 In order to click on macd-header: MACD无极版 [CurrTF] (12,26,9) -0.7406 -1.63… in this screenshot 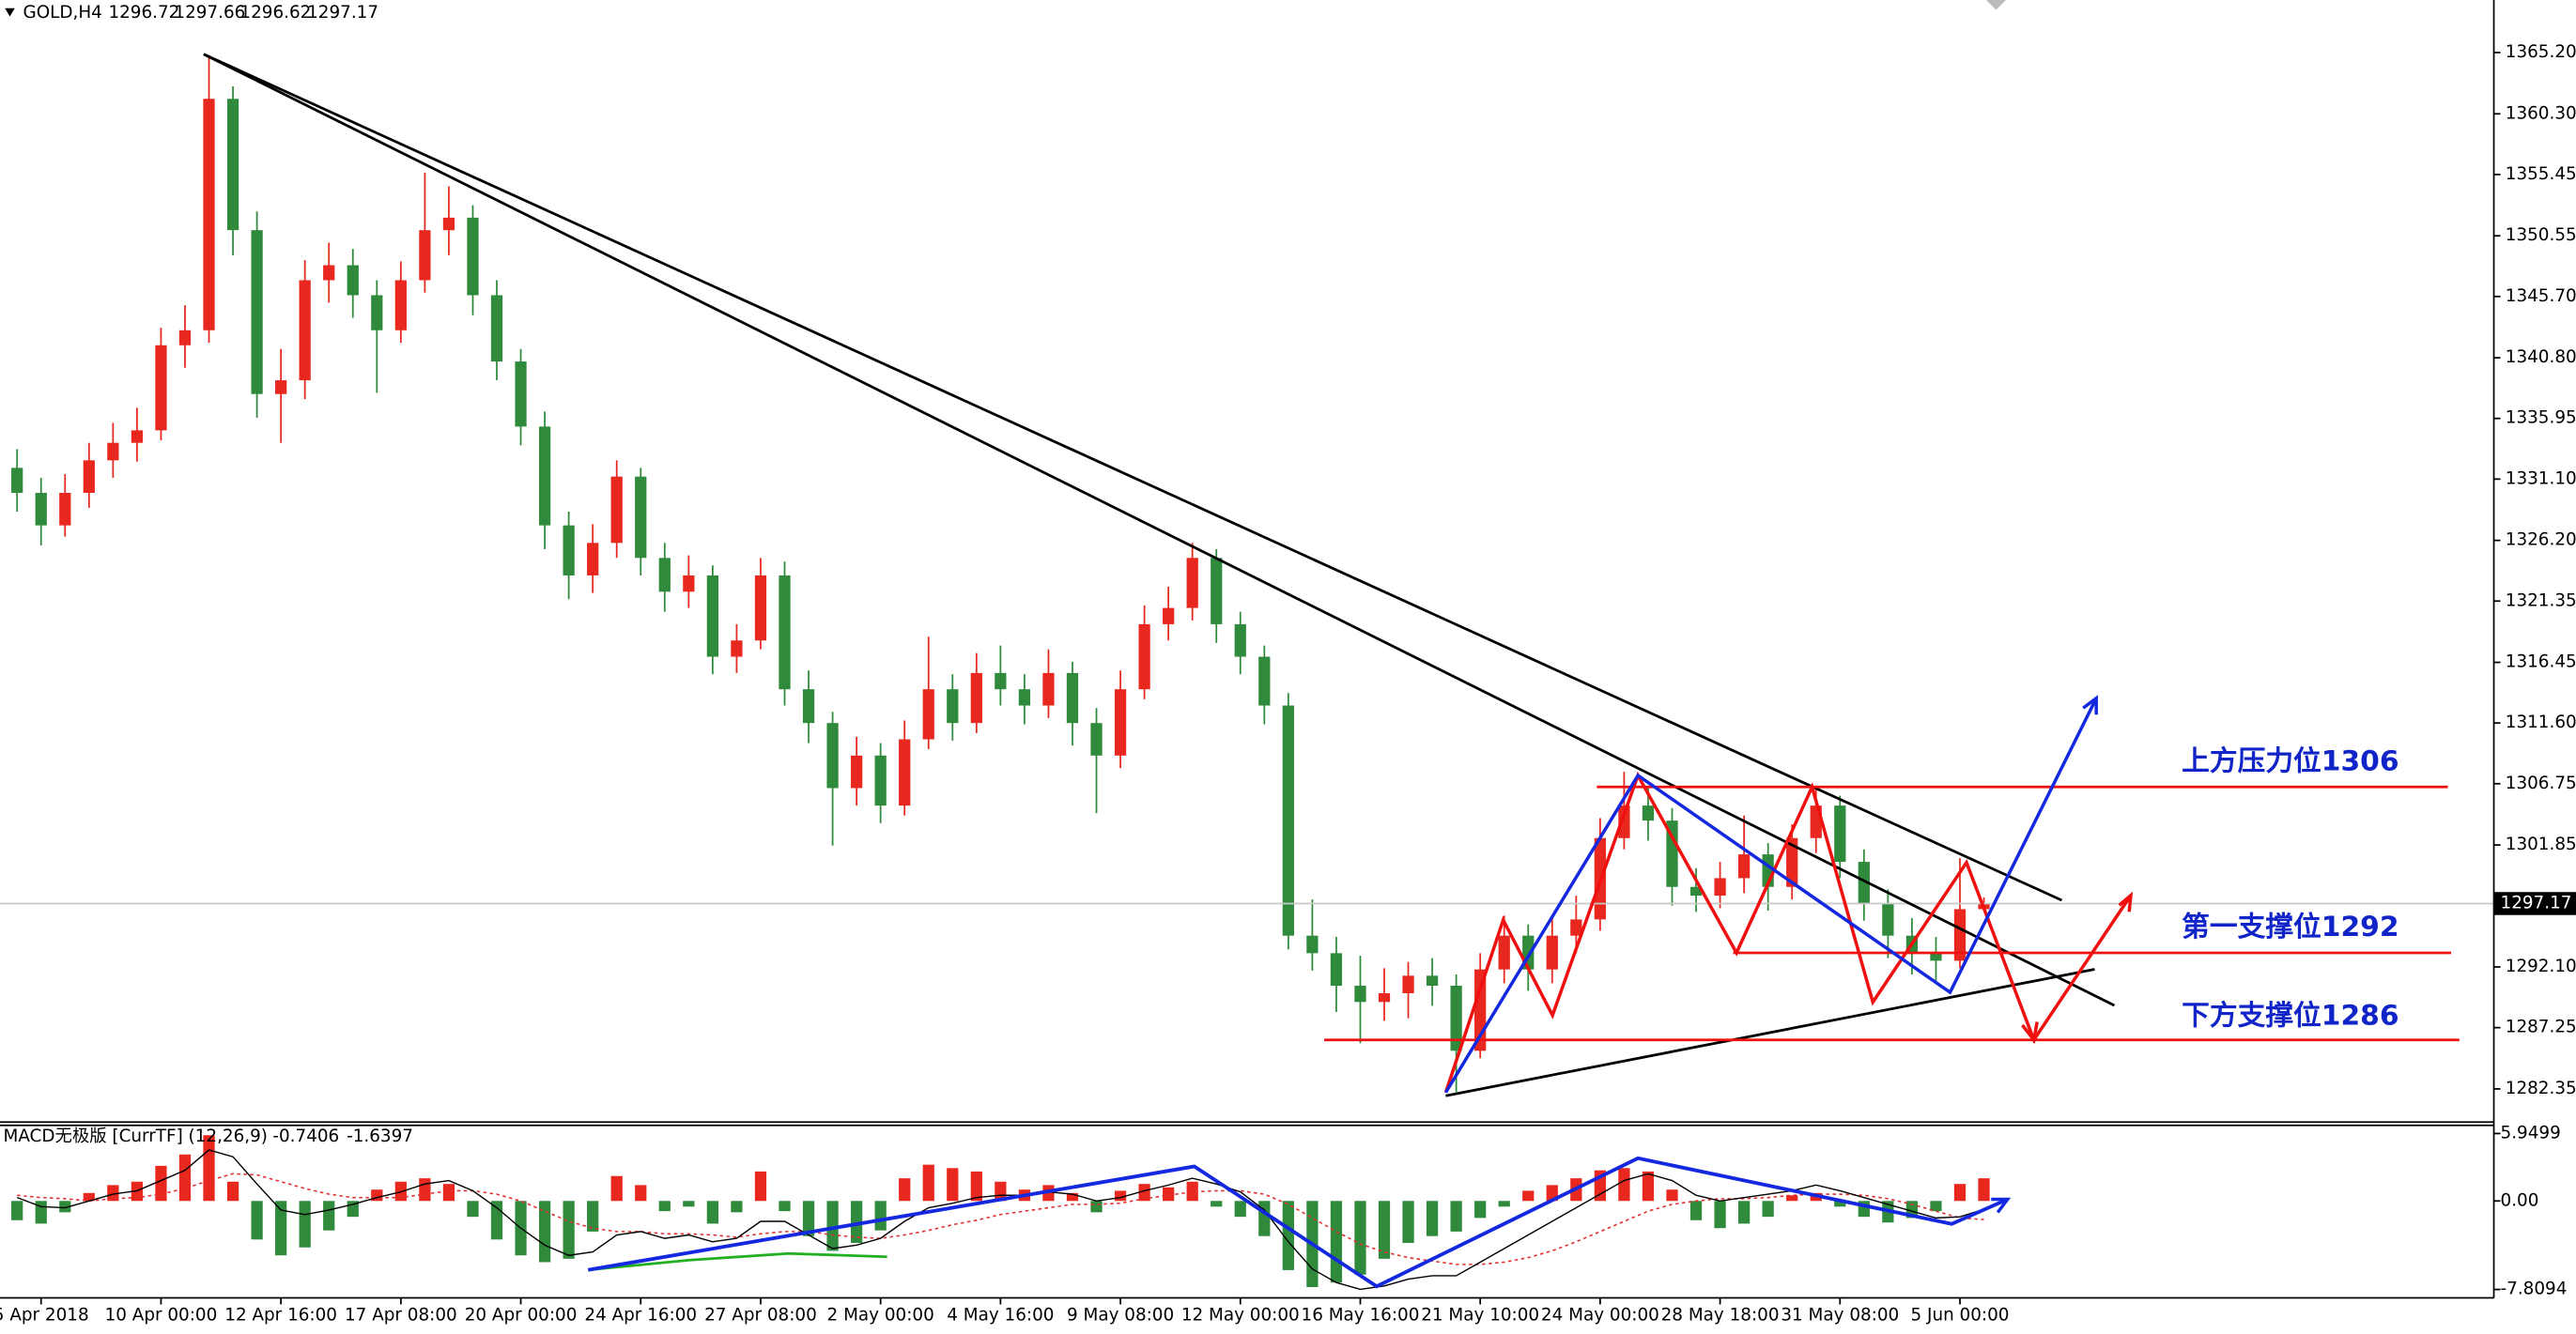, I will do `click(207, 1137)`.